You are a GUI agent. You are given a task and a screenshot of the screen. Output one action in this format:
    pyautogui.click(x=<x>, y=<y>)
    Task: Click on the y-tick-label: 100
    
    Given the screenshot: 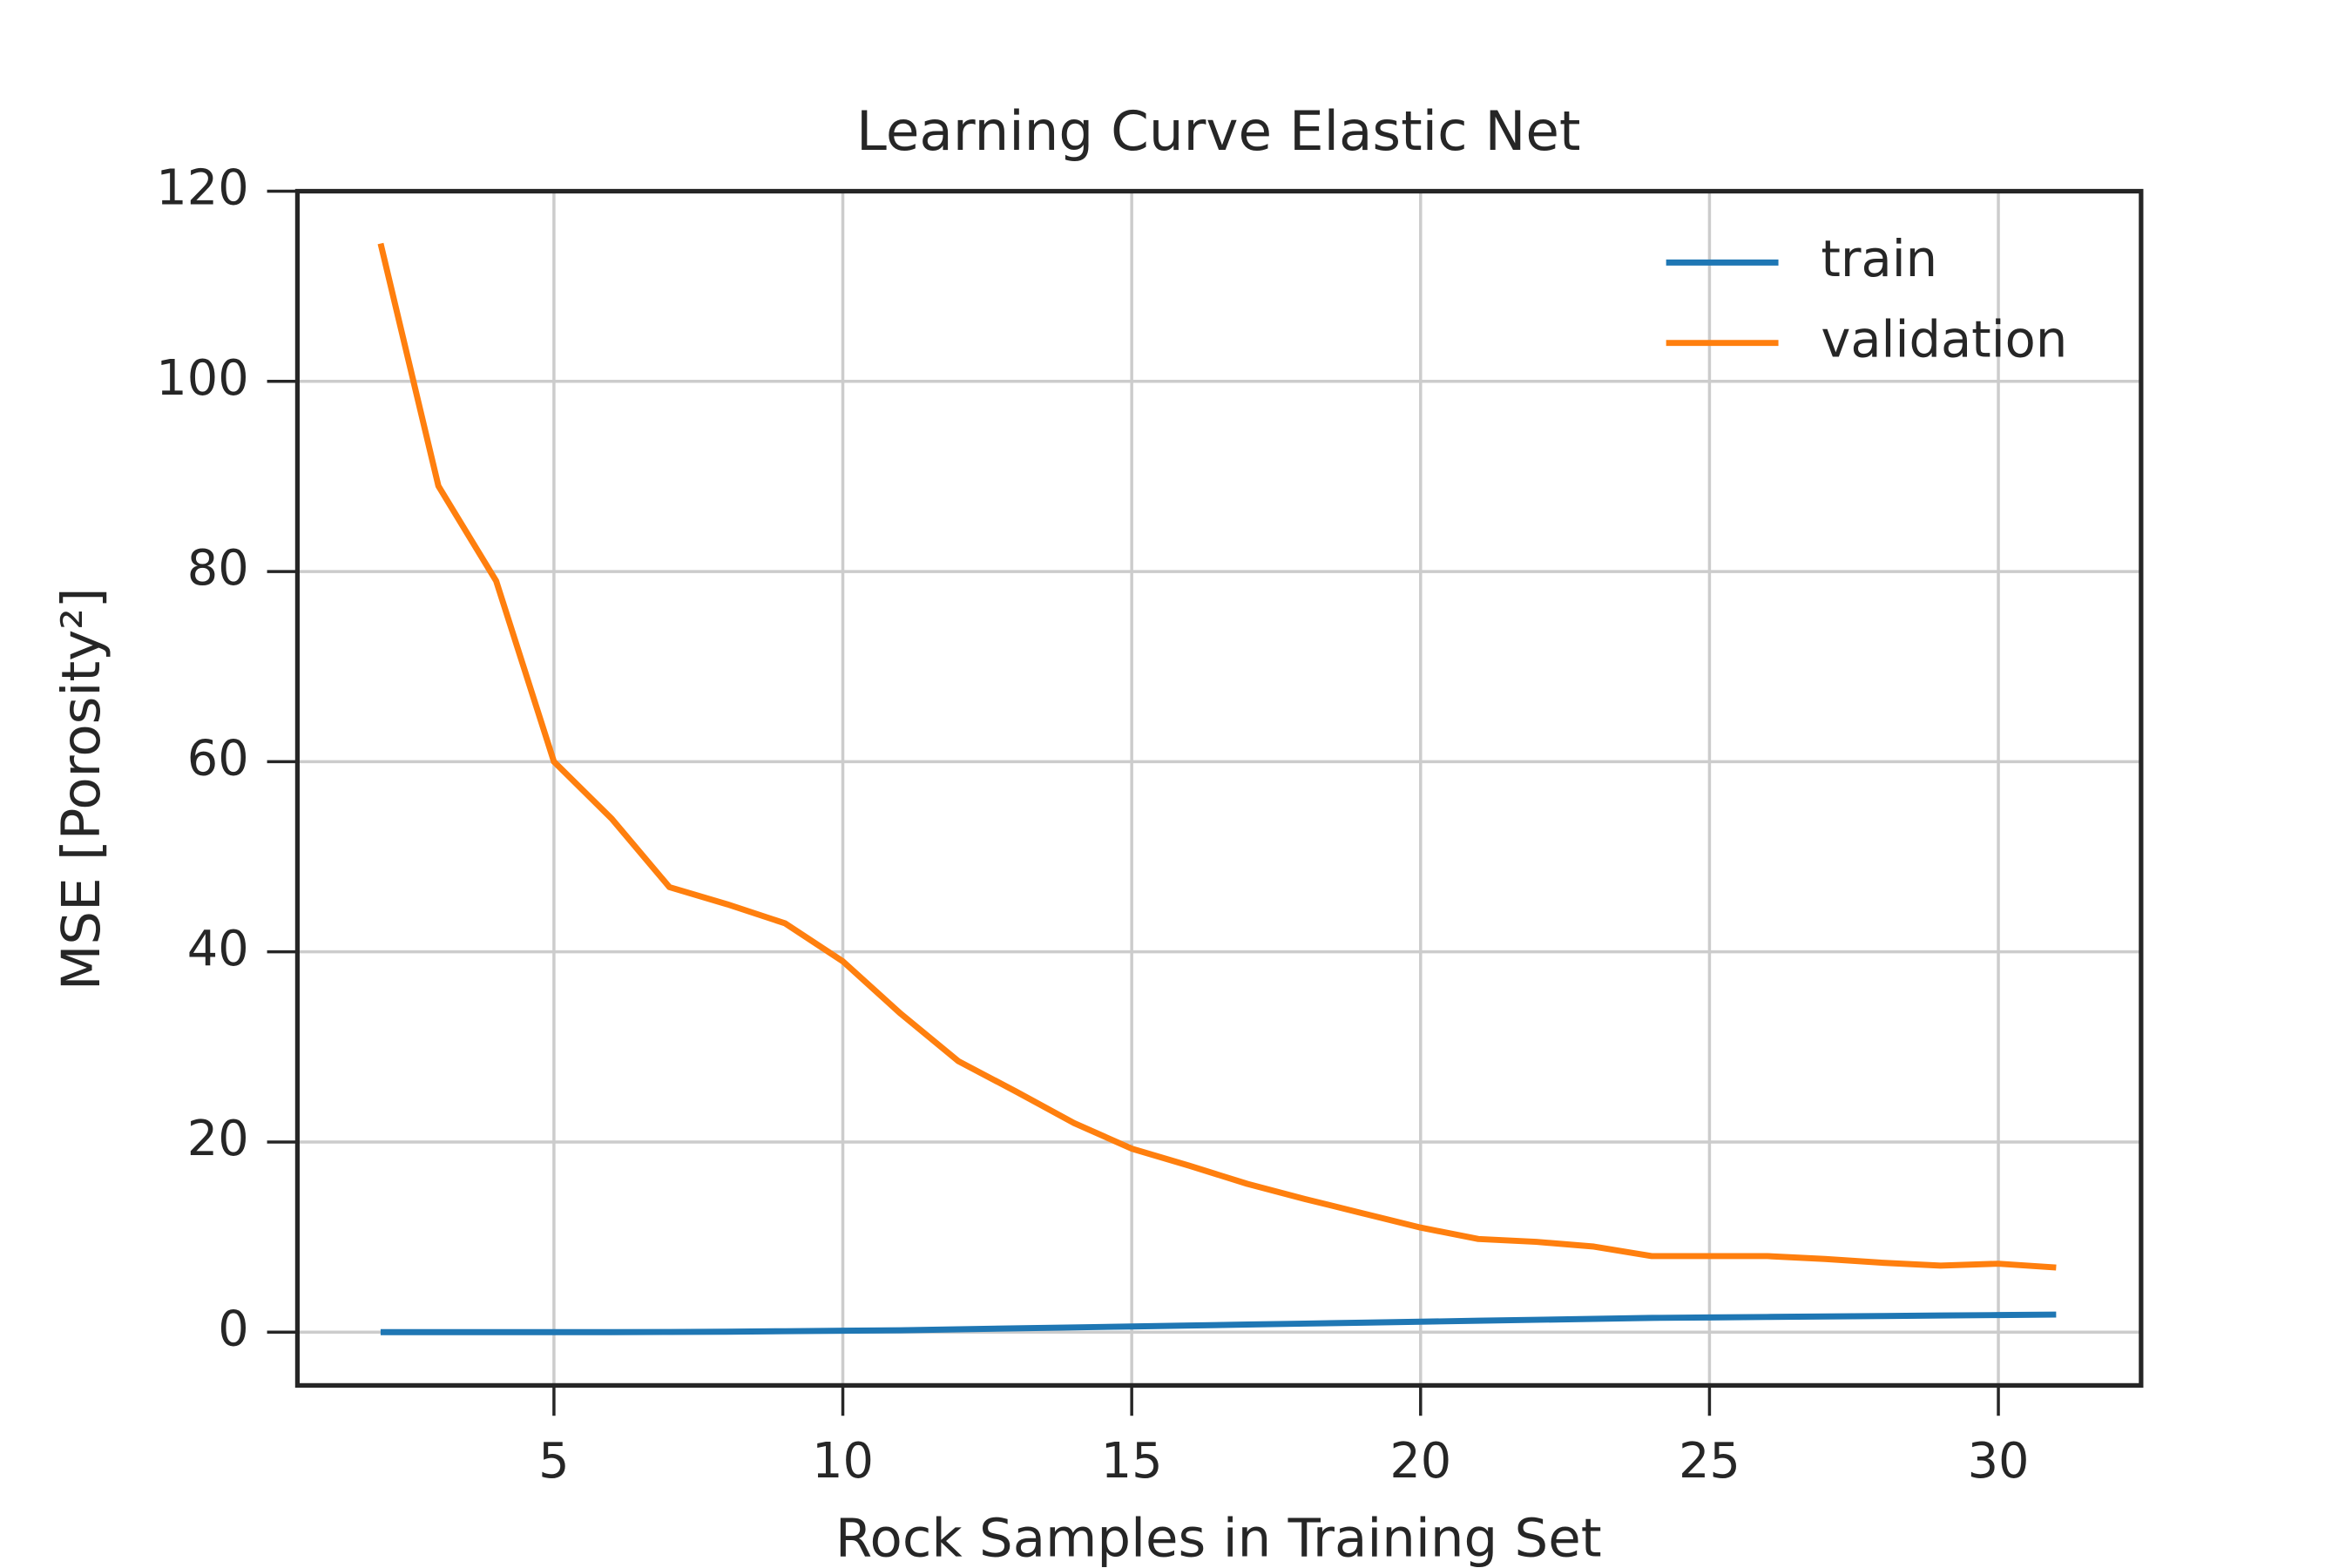 What is the action you would take?
    pyautogui.click(x=202, y=378)
    